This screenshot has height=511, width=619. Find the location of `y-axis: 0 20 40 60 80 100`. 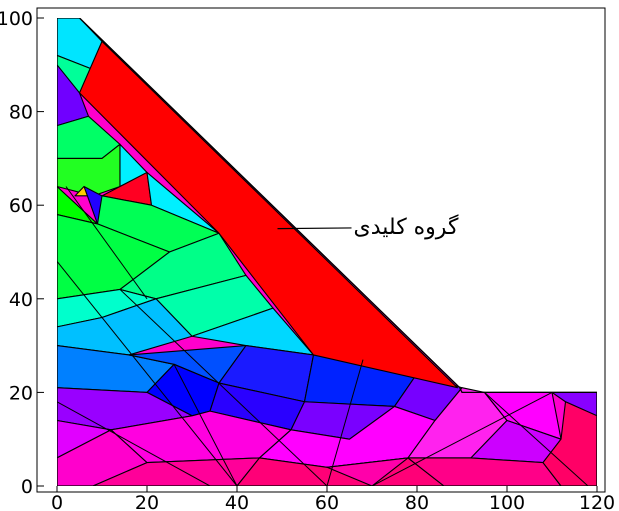

y-axis: 0 20 40 60 80 100 is located at coordinates (22, 253).